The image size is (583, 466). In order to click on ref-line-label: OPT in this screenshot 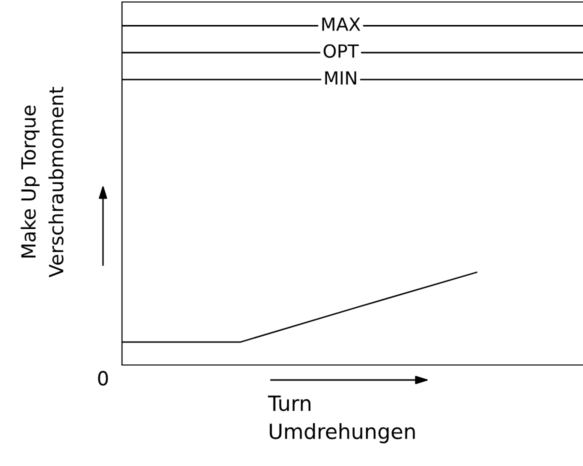, I will do `click(341, 51)`.